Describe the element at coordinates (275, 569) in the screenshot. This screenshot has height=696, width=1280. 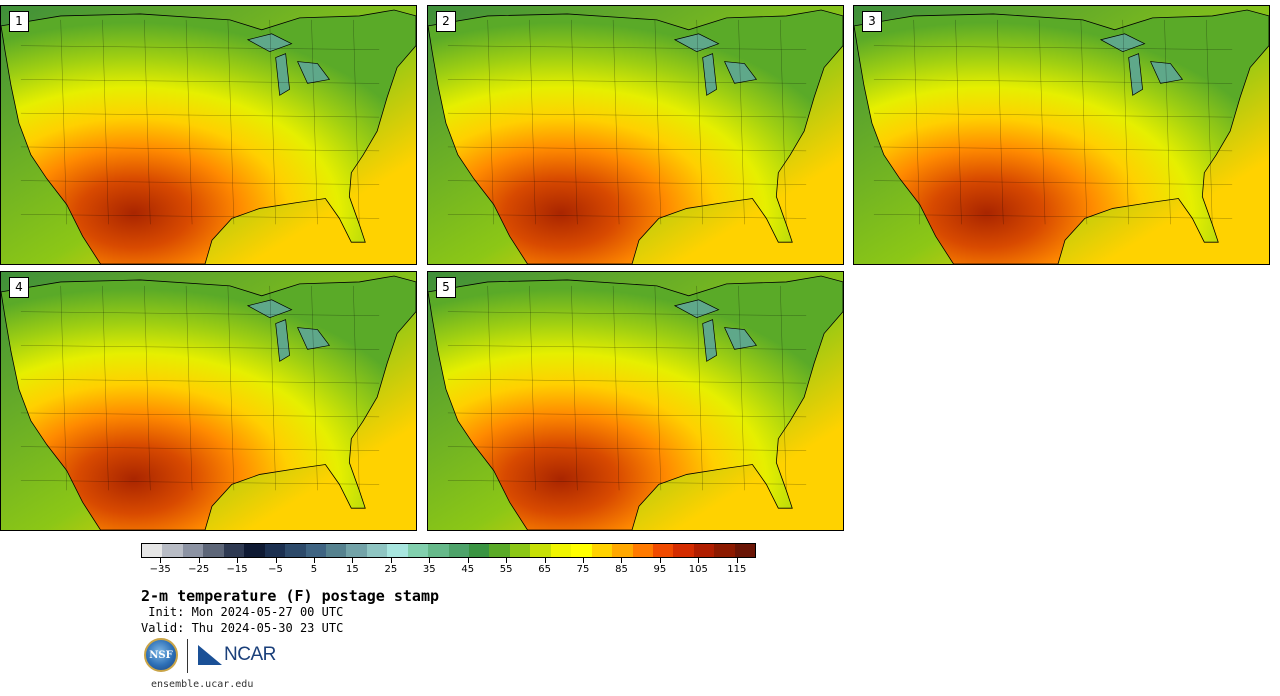
I see `colorbar-tick-label: −5` at that location.